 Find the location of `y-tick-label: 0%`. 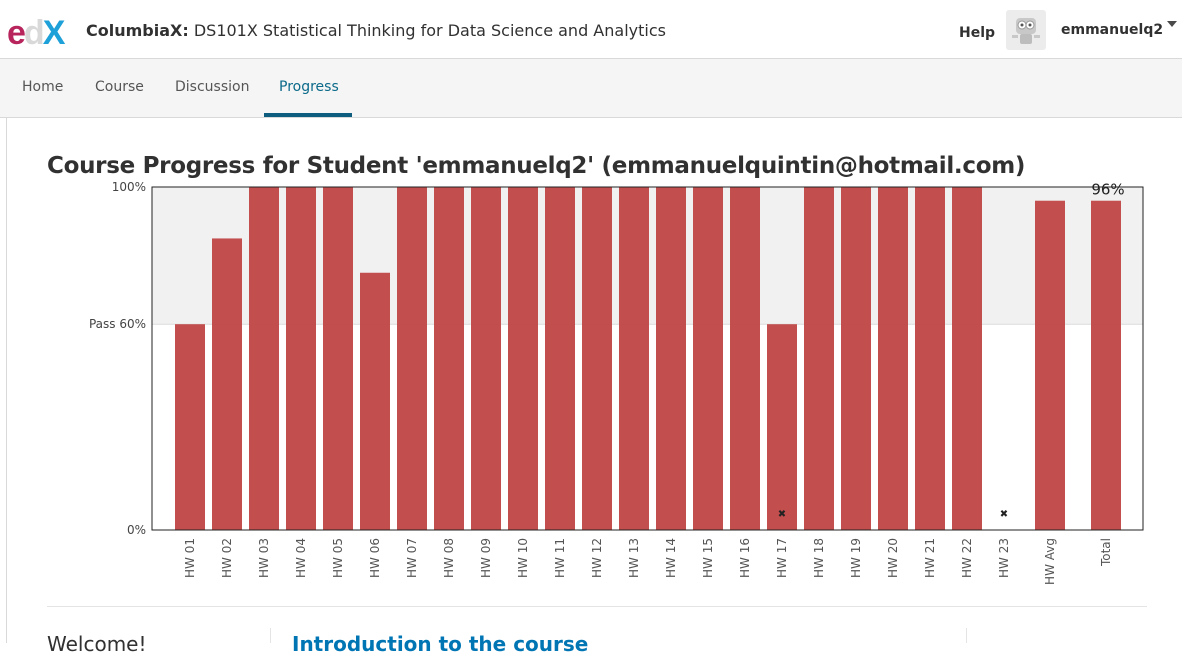

y-tick-label: 0% is located at coordinates (136, 530).